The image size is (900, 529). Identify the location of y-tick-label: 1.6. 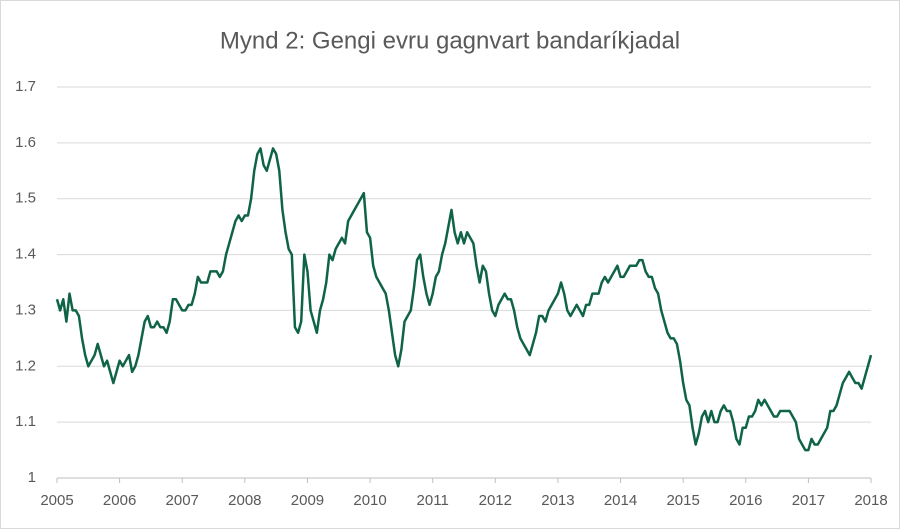
(25, 142).